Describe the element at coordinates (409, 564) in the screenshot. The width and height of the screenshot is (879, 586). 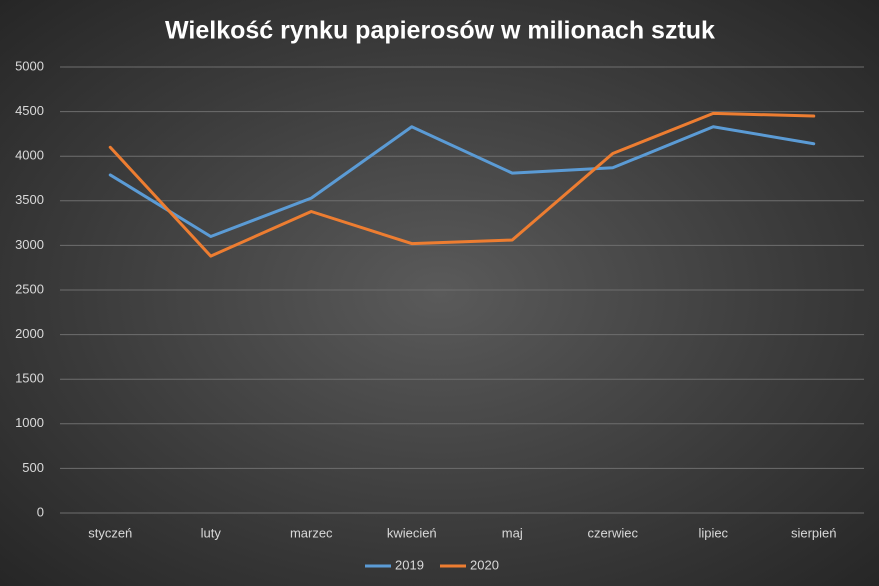
I see `legend-label: 2019` at that location.